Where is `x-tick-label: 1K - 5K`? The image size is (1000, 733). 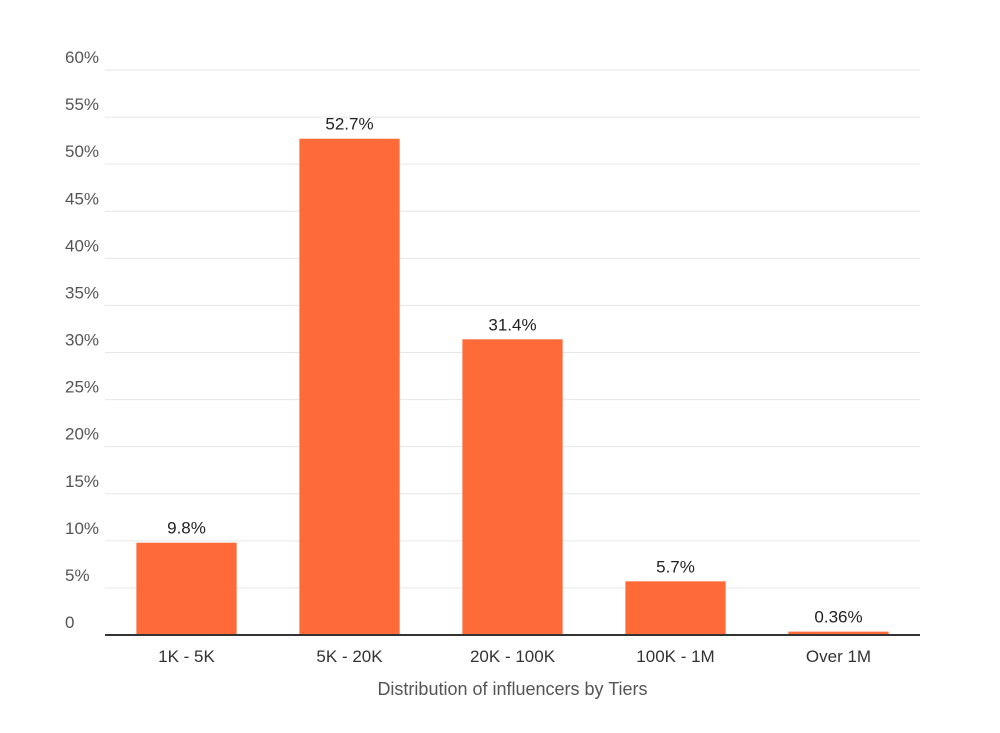 x-tick-label: 1K - 5K is located at coordinates (186, 656).